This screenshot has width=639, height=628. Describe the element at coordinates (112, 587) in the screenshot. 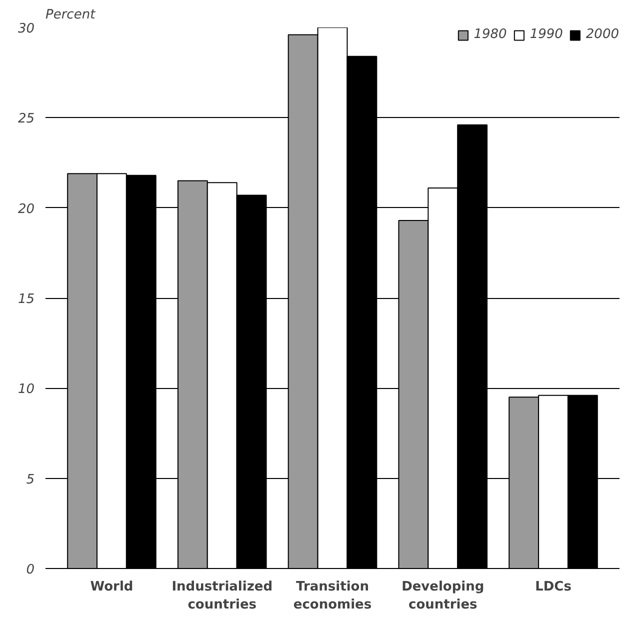

I see `x-tick-label: World` at that location.